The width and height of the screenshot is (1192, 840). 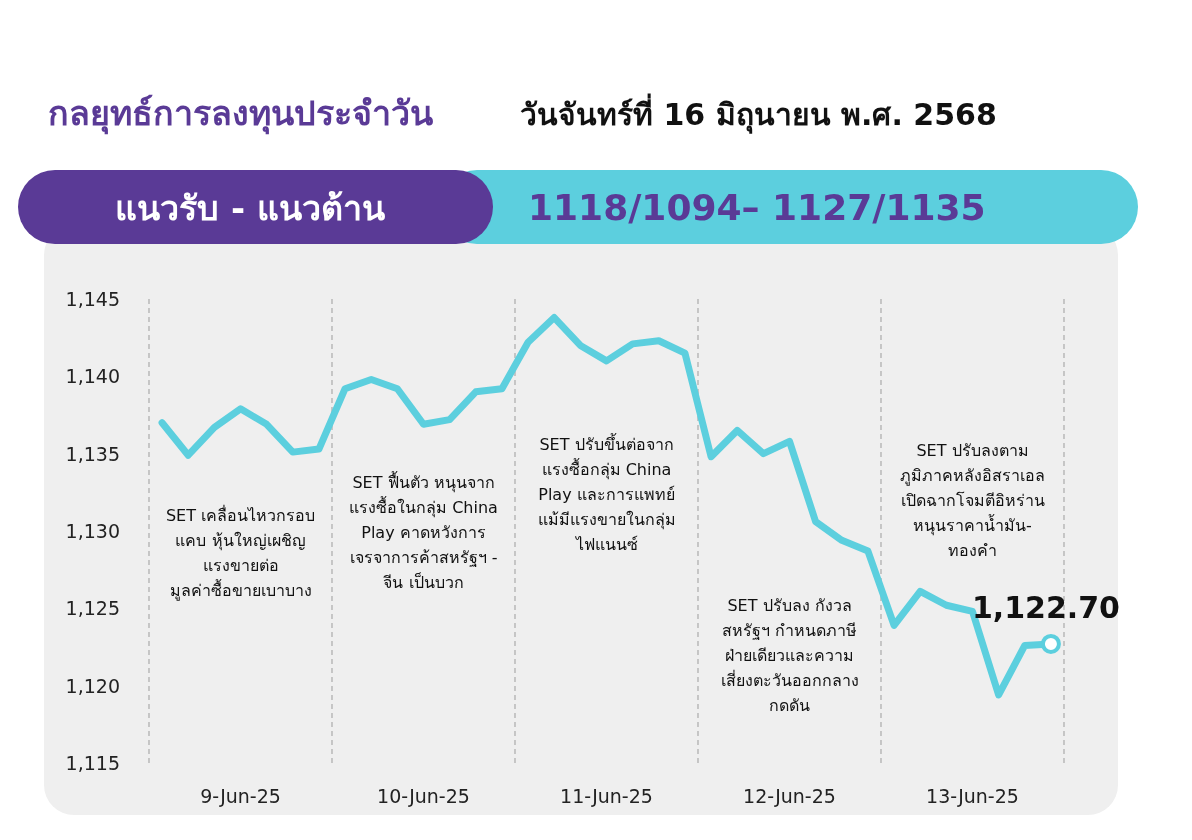 What do you see at coordinates (758, 113) in the screenshot?
I see `chart-subtitle: วันจันทร์ที่ 16 มิถุนายน พ.ศ. 2568` at bounding box center [758, 113].